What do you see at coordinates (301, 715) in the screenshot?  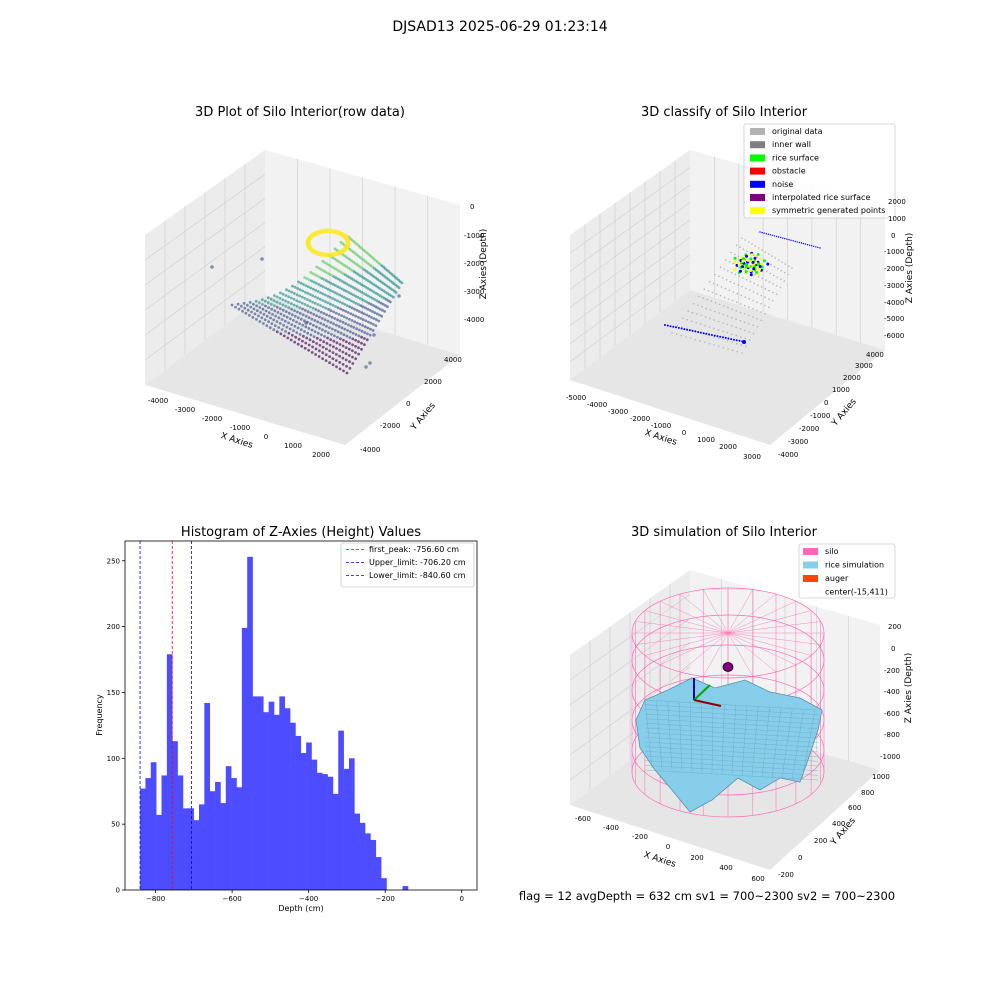 I see `histogram-plot-frame` at bounding box center [301, 715].